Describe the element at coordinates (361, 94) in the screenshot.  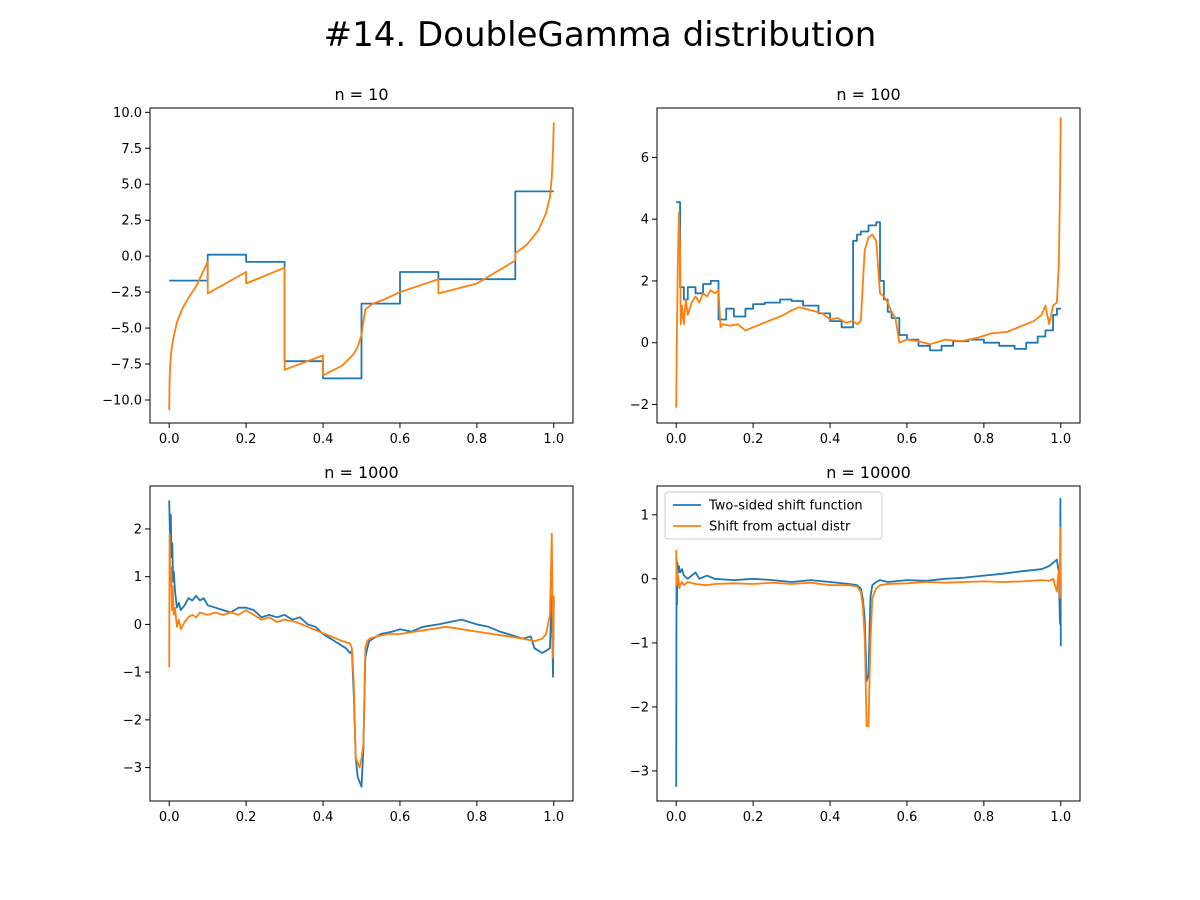
I see `subplot-title: n = 10` at that location.